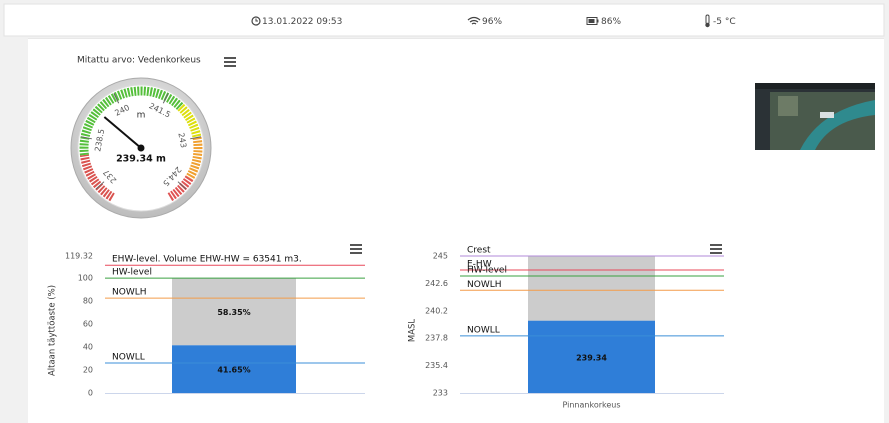  I want to click on thumbnail-building, so click(827, 115).